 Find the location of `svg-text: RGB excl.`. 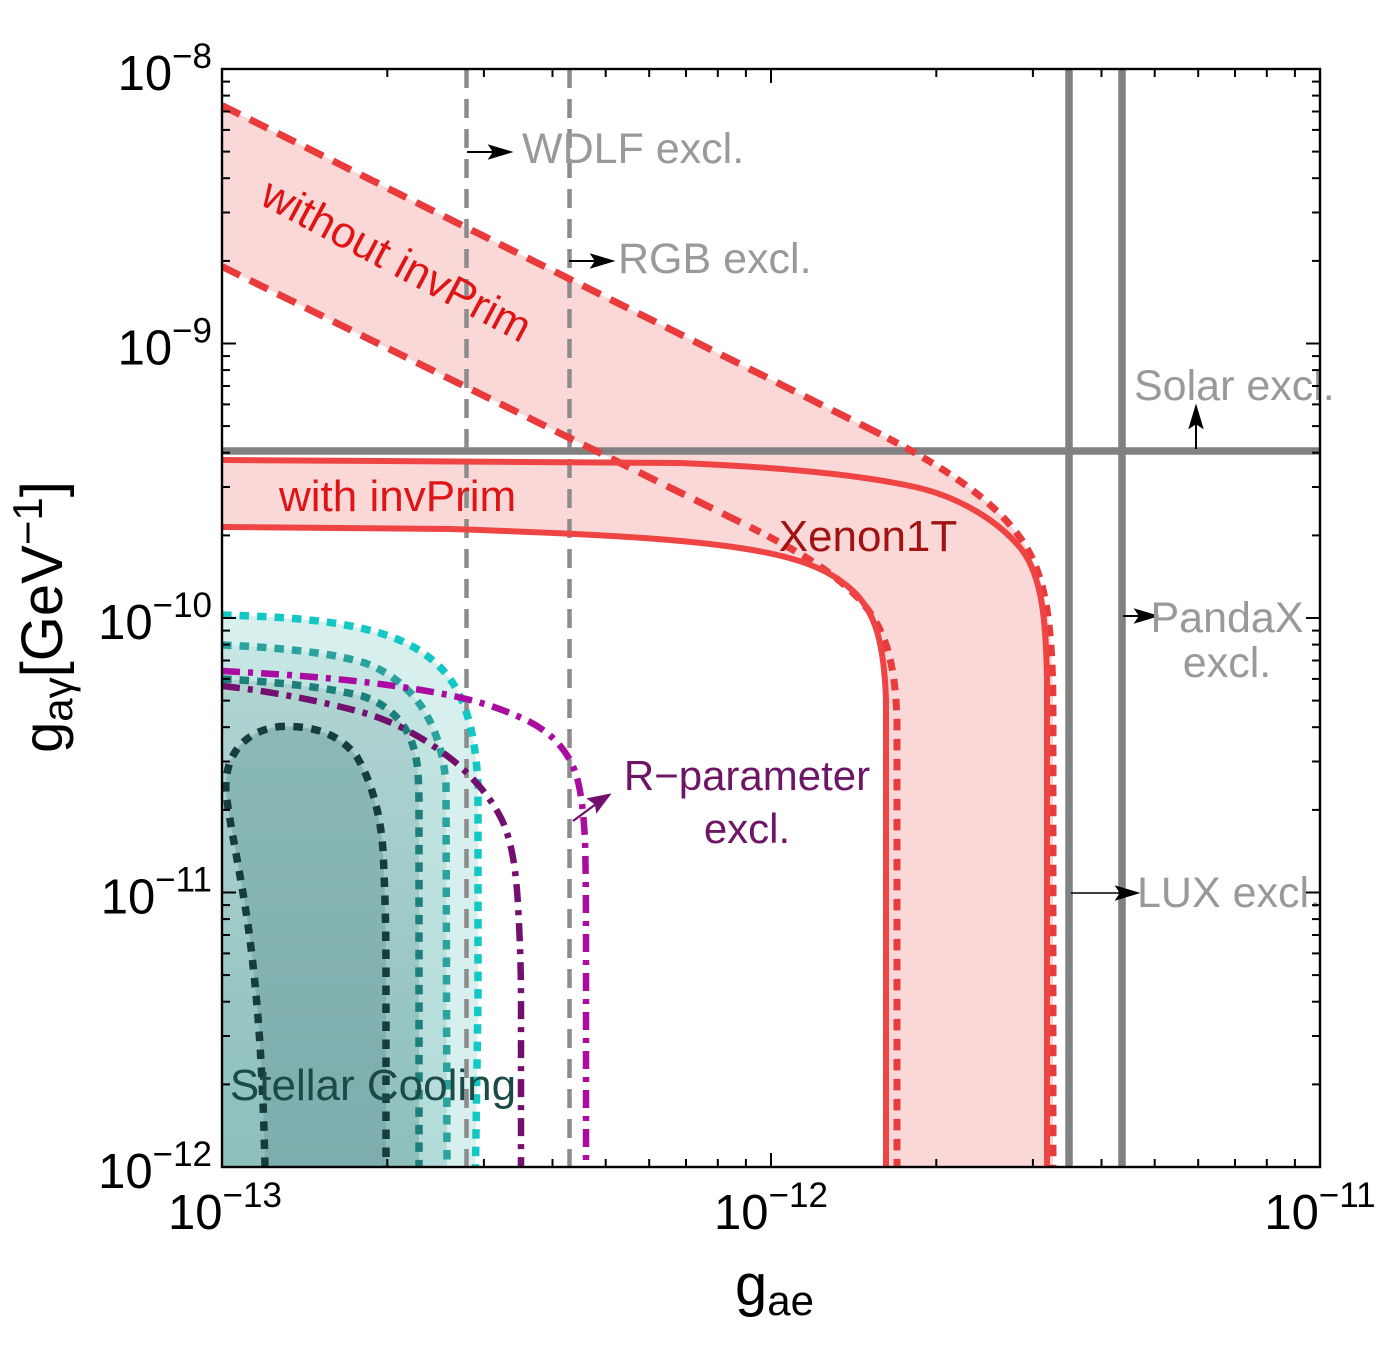

svg-text: RGB excl. is located at coordinates (715, 259).